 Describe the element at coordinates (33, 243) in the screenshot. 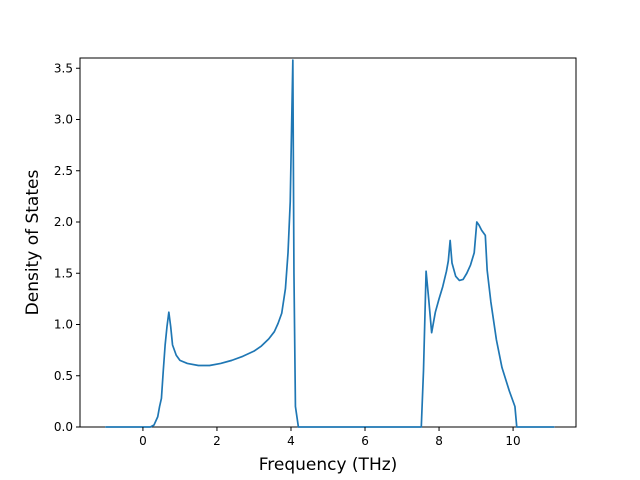

I see `y-axis-title: Density of States` at that location.